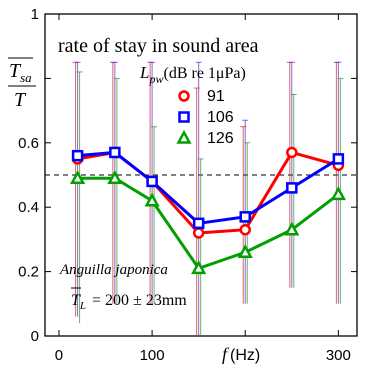 Image resolution: width=373 pixels, height=370 pixels. What do you see at coordinates (220, 117) in the screenshot?
I see `legend-label-106: 106` at bounding box center [220, 117].